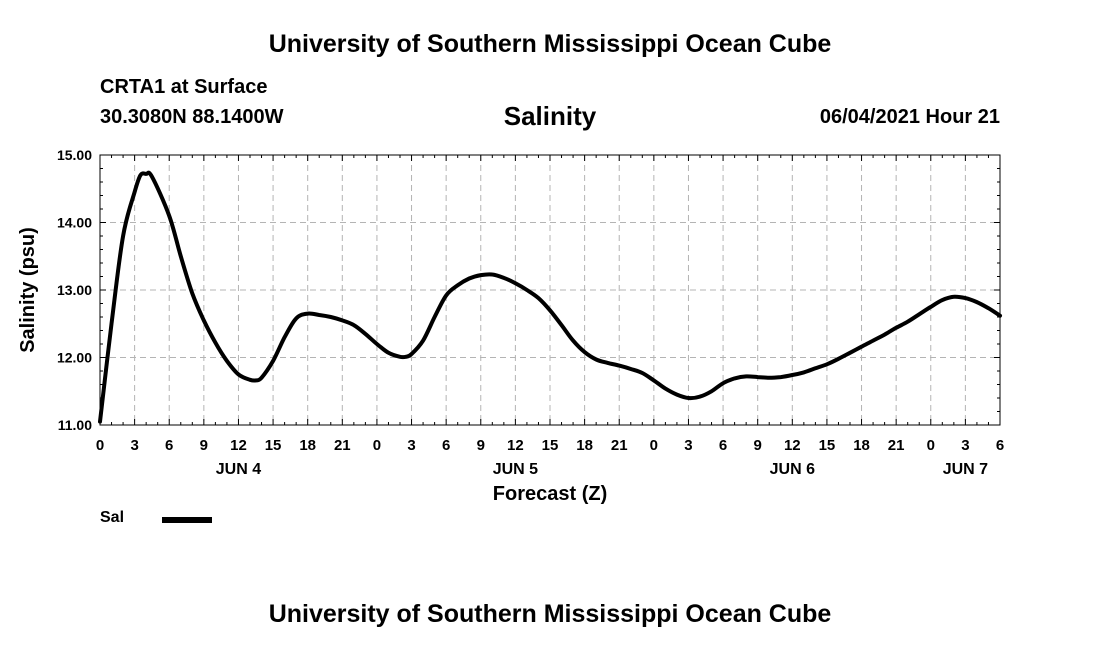  I want to click on station-coordinates: 30.3080N 88.1400W, so click(192, 117).